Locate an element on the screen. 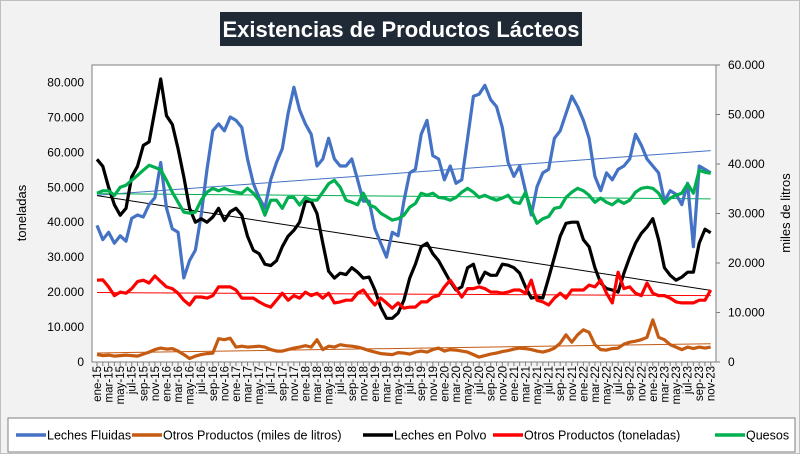 The image size is (800, 454). x-tick-label: sep-15 is located at coordinates (144, 383).